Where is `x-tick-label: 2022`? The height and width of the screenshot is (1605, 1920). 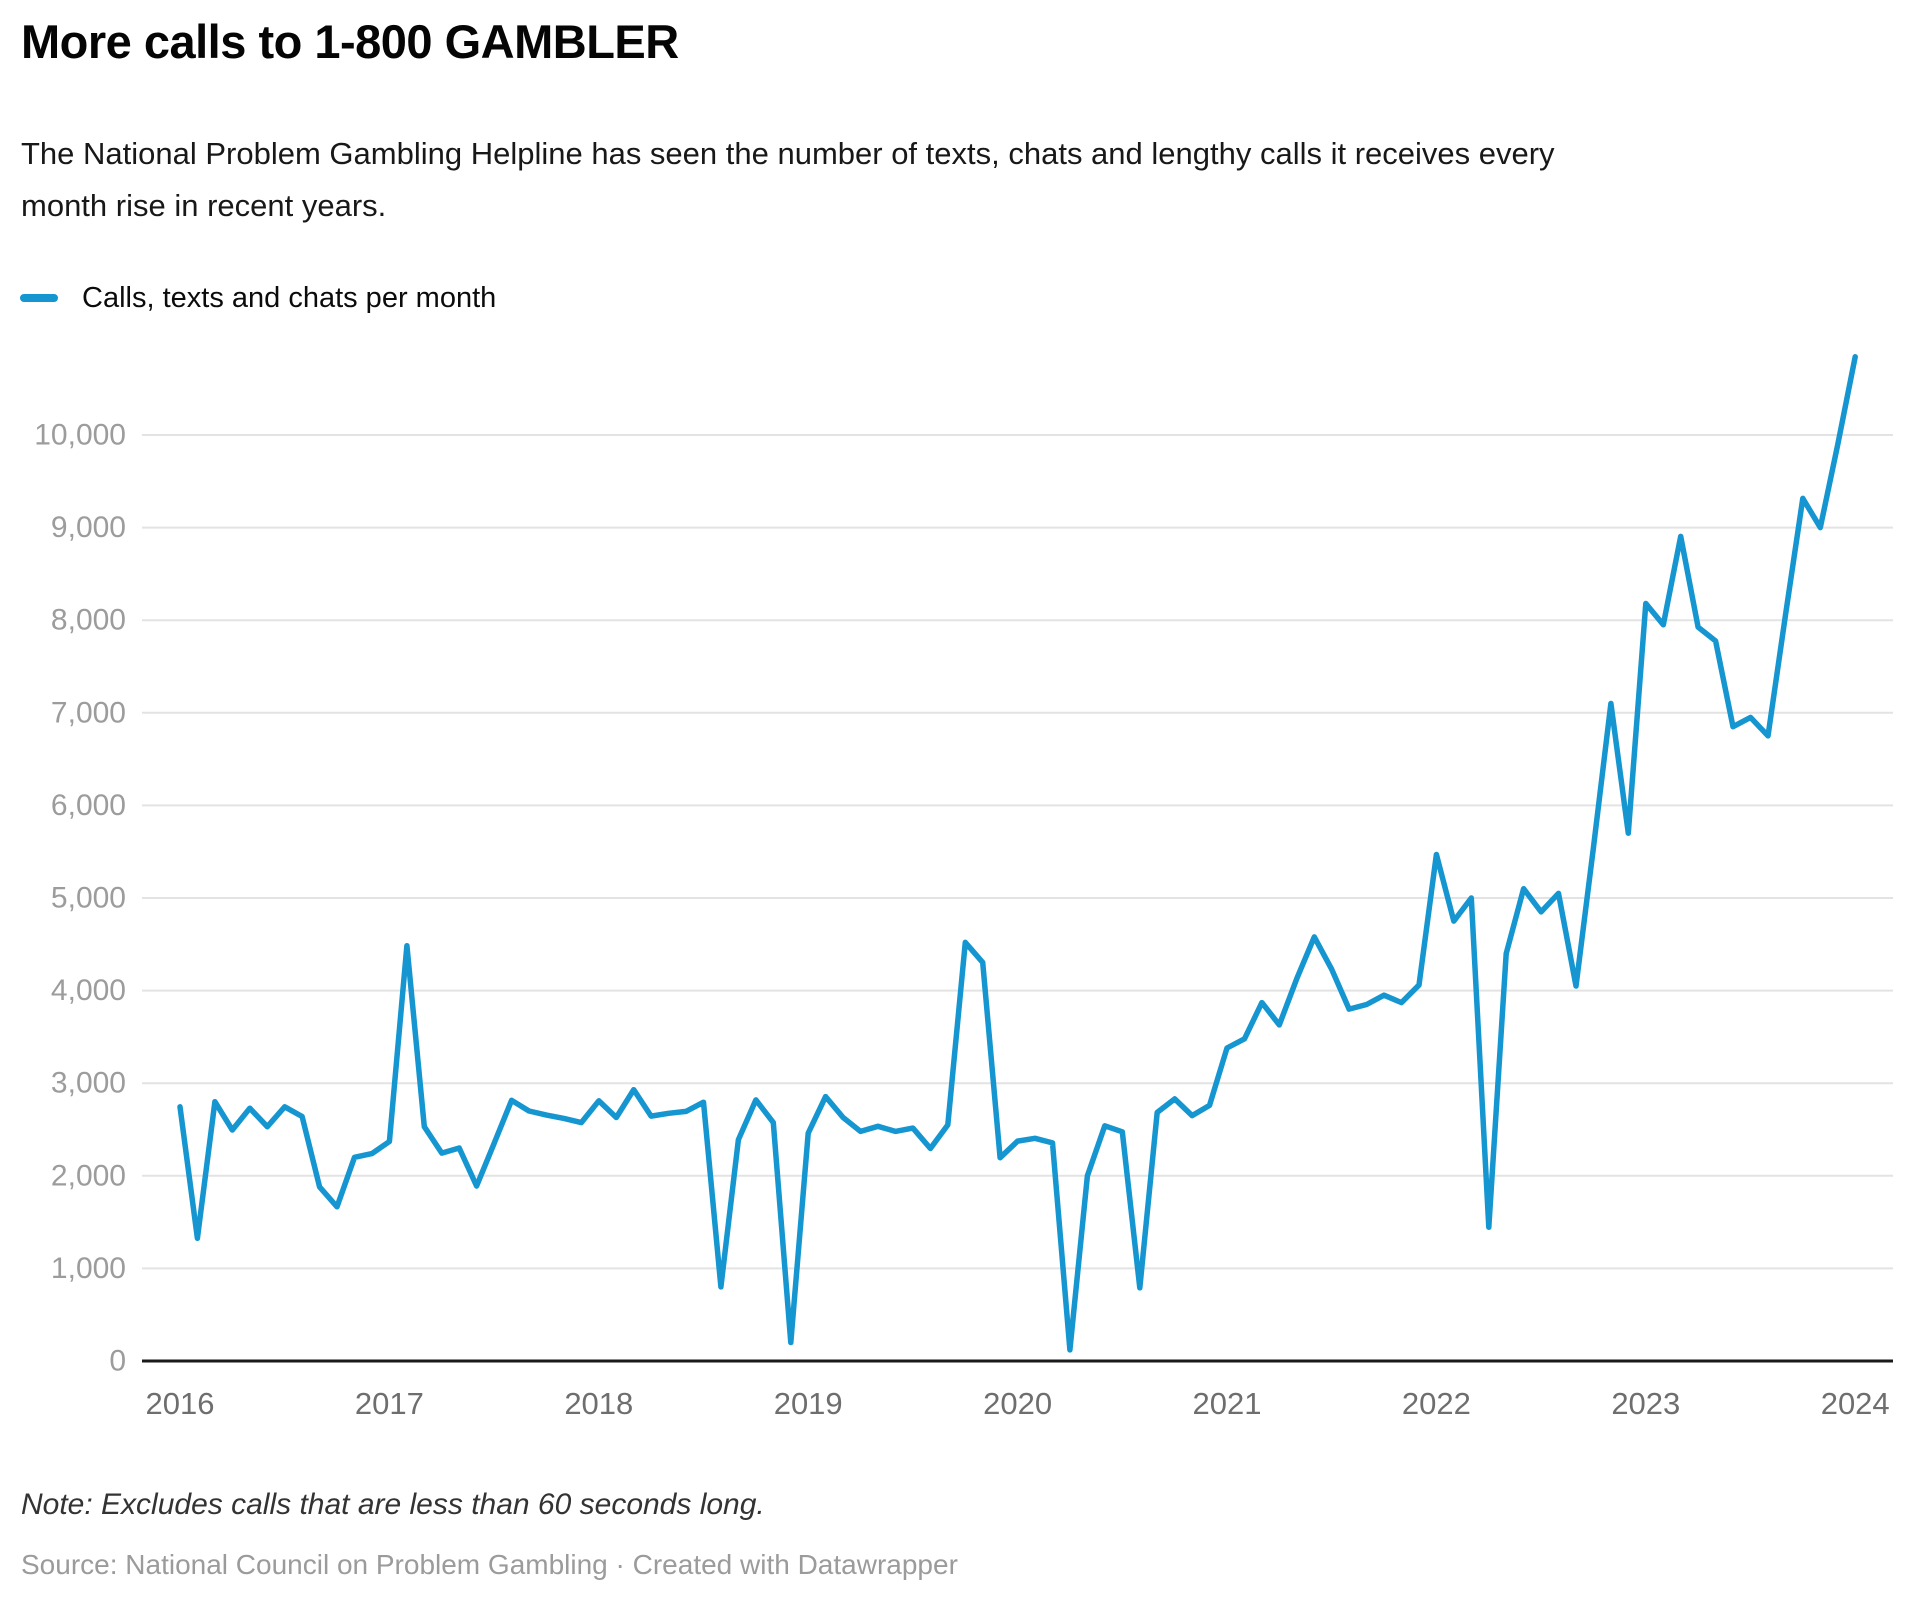 x-tick-label: 2022 is located at coordinates (1436, 1403).